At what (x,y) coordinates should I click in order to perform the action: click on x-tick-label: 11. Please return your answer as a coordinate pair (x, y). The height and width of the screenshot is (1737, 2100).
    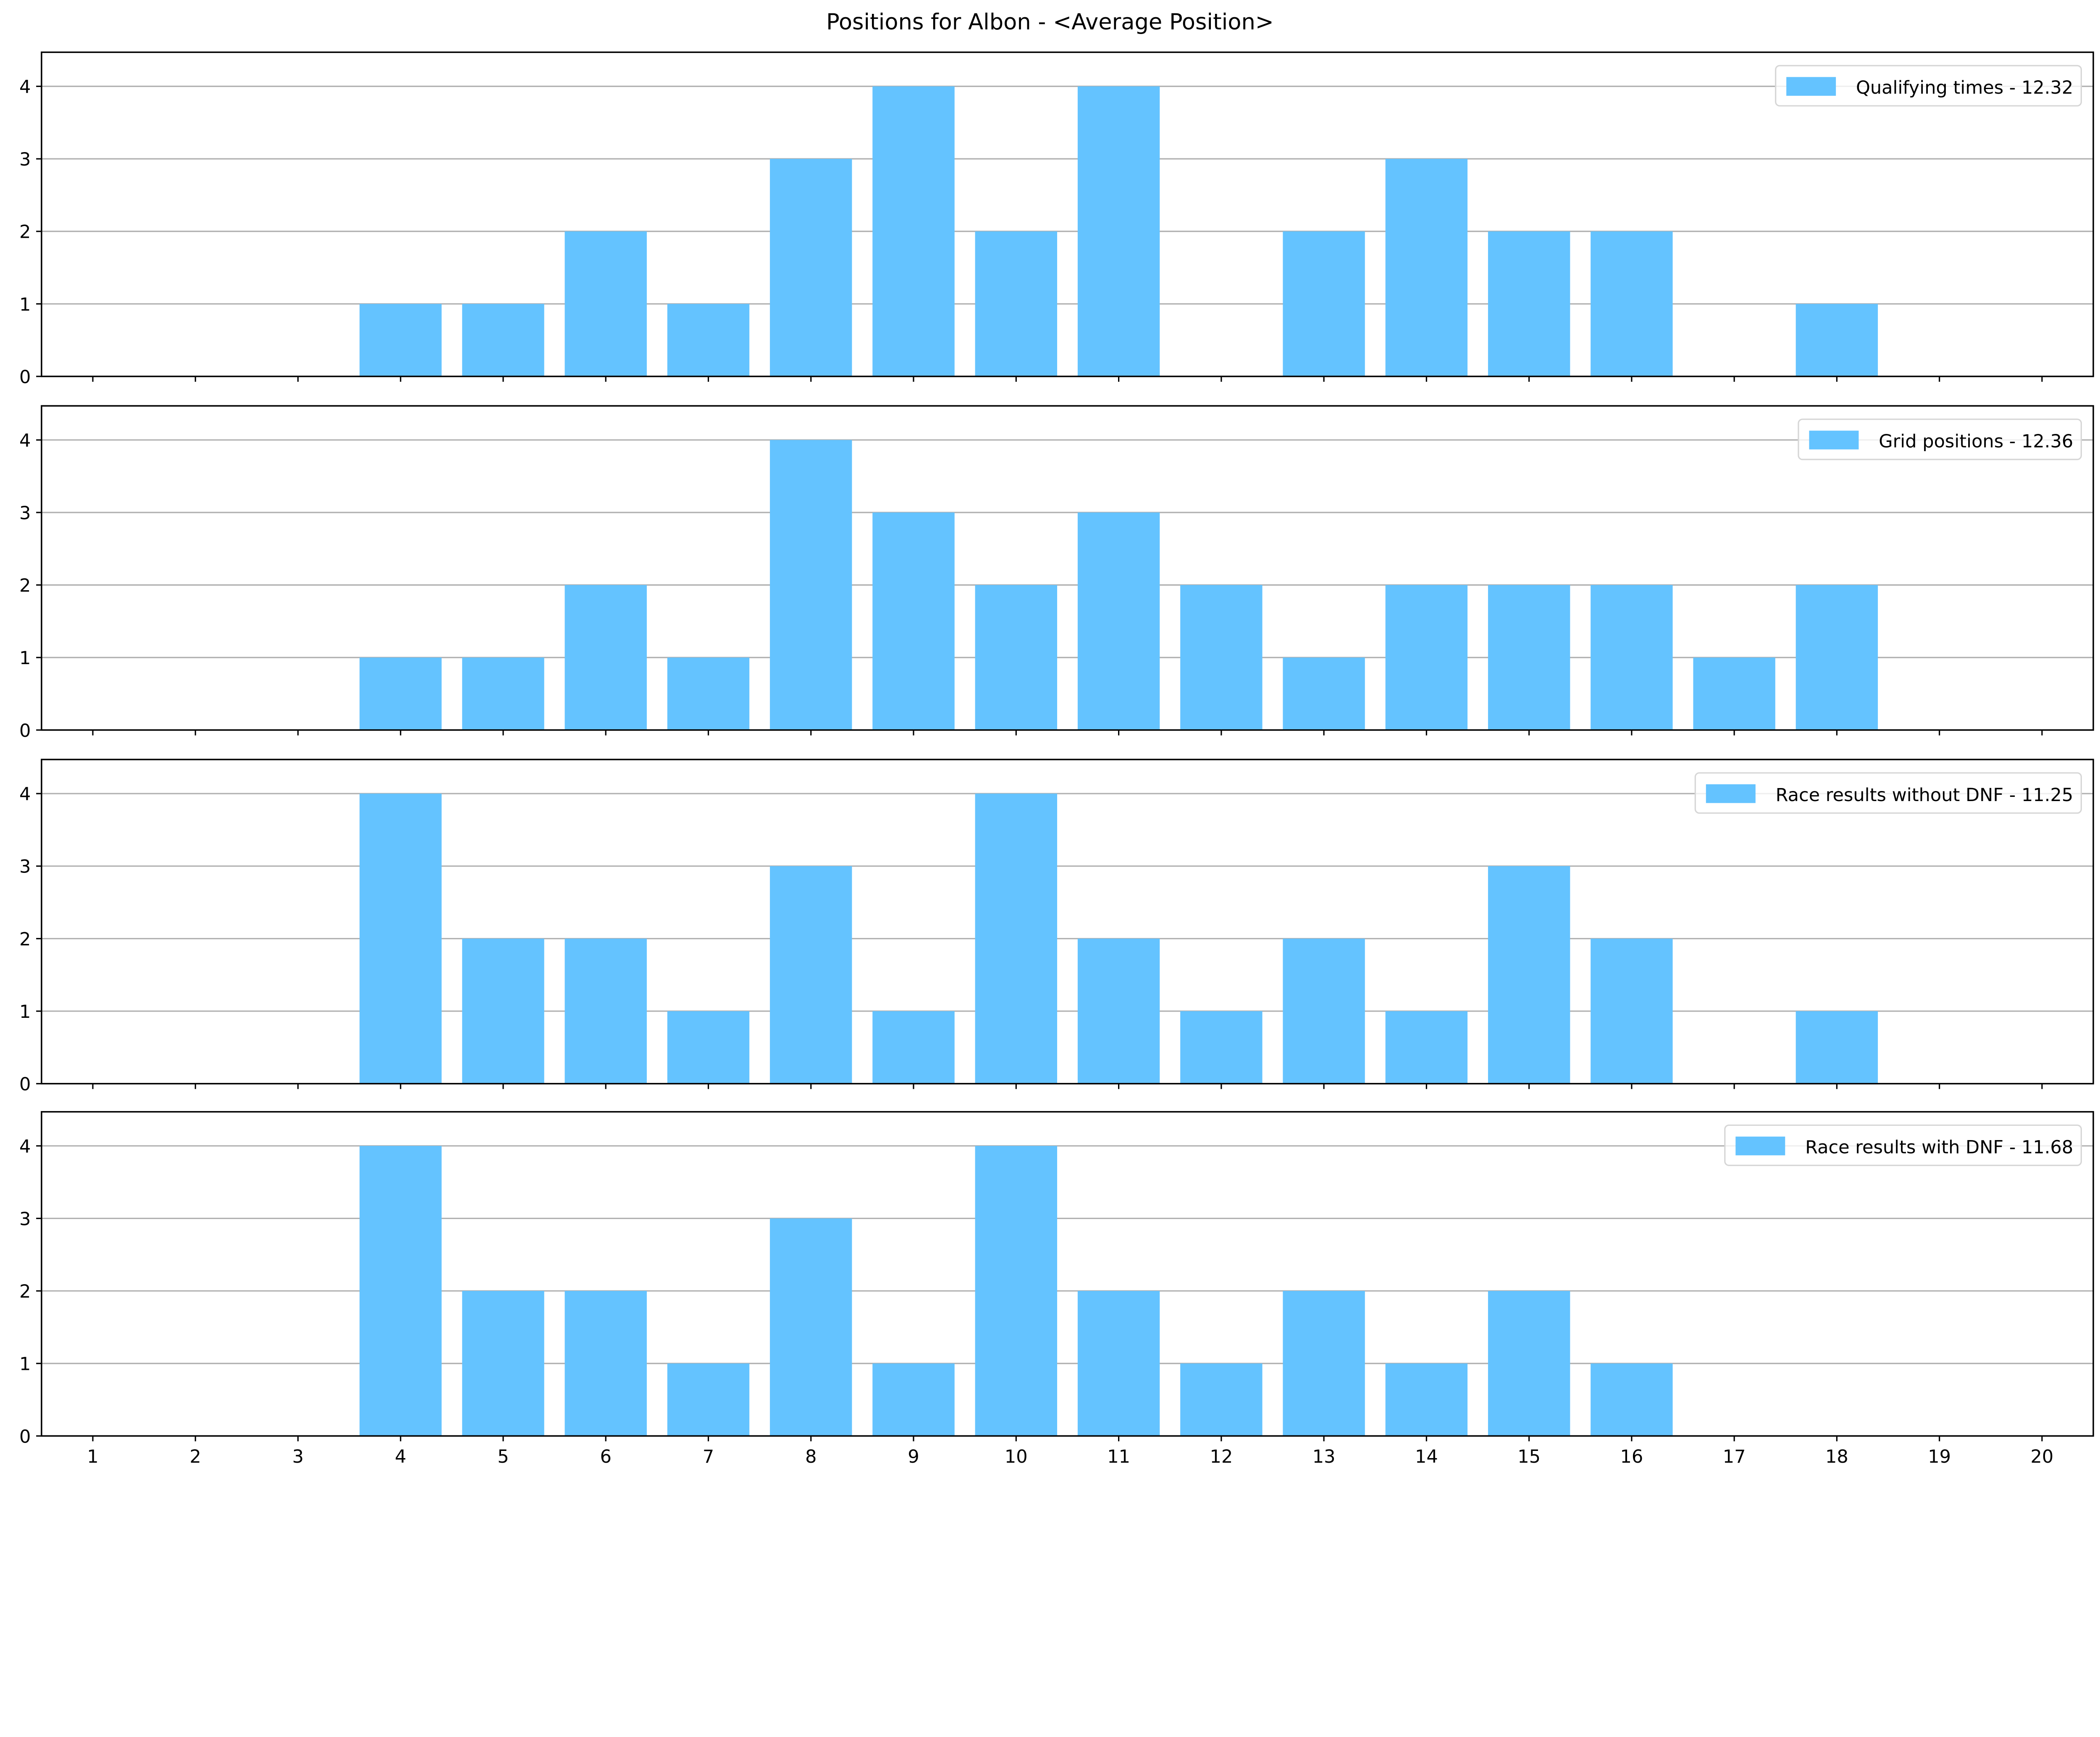
    Looking at the image, I should click on (1118, 1457).